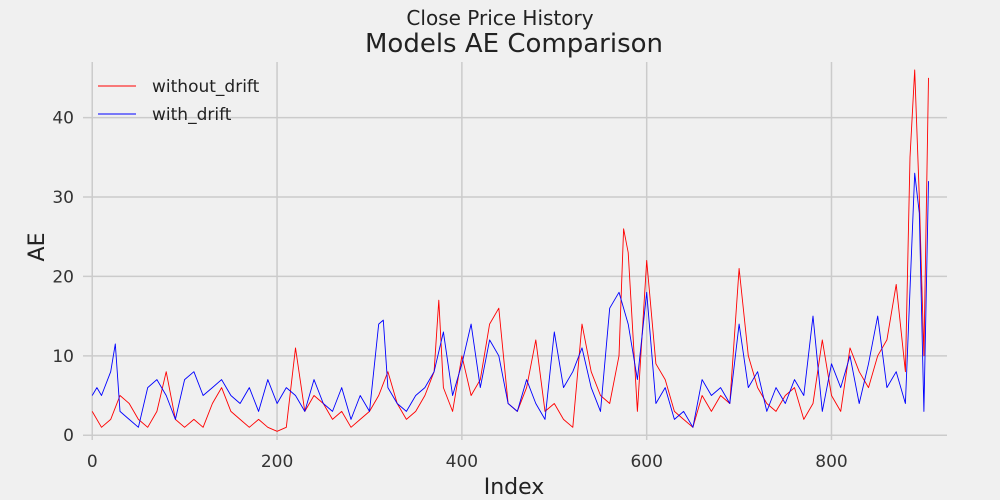 The width and height of the screenshot is (1000, 500). What do you see at coordinates (646, 462) in the screenshot?
I see `x-tick-label: 600` at bounding box center [646, 462].